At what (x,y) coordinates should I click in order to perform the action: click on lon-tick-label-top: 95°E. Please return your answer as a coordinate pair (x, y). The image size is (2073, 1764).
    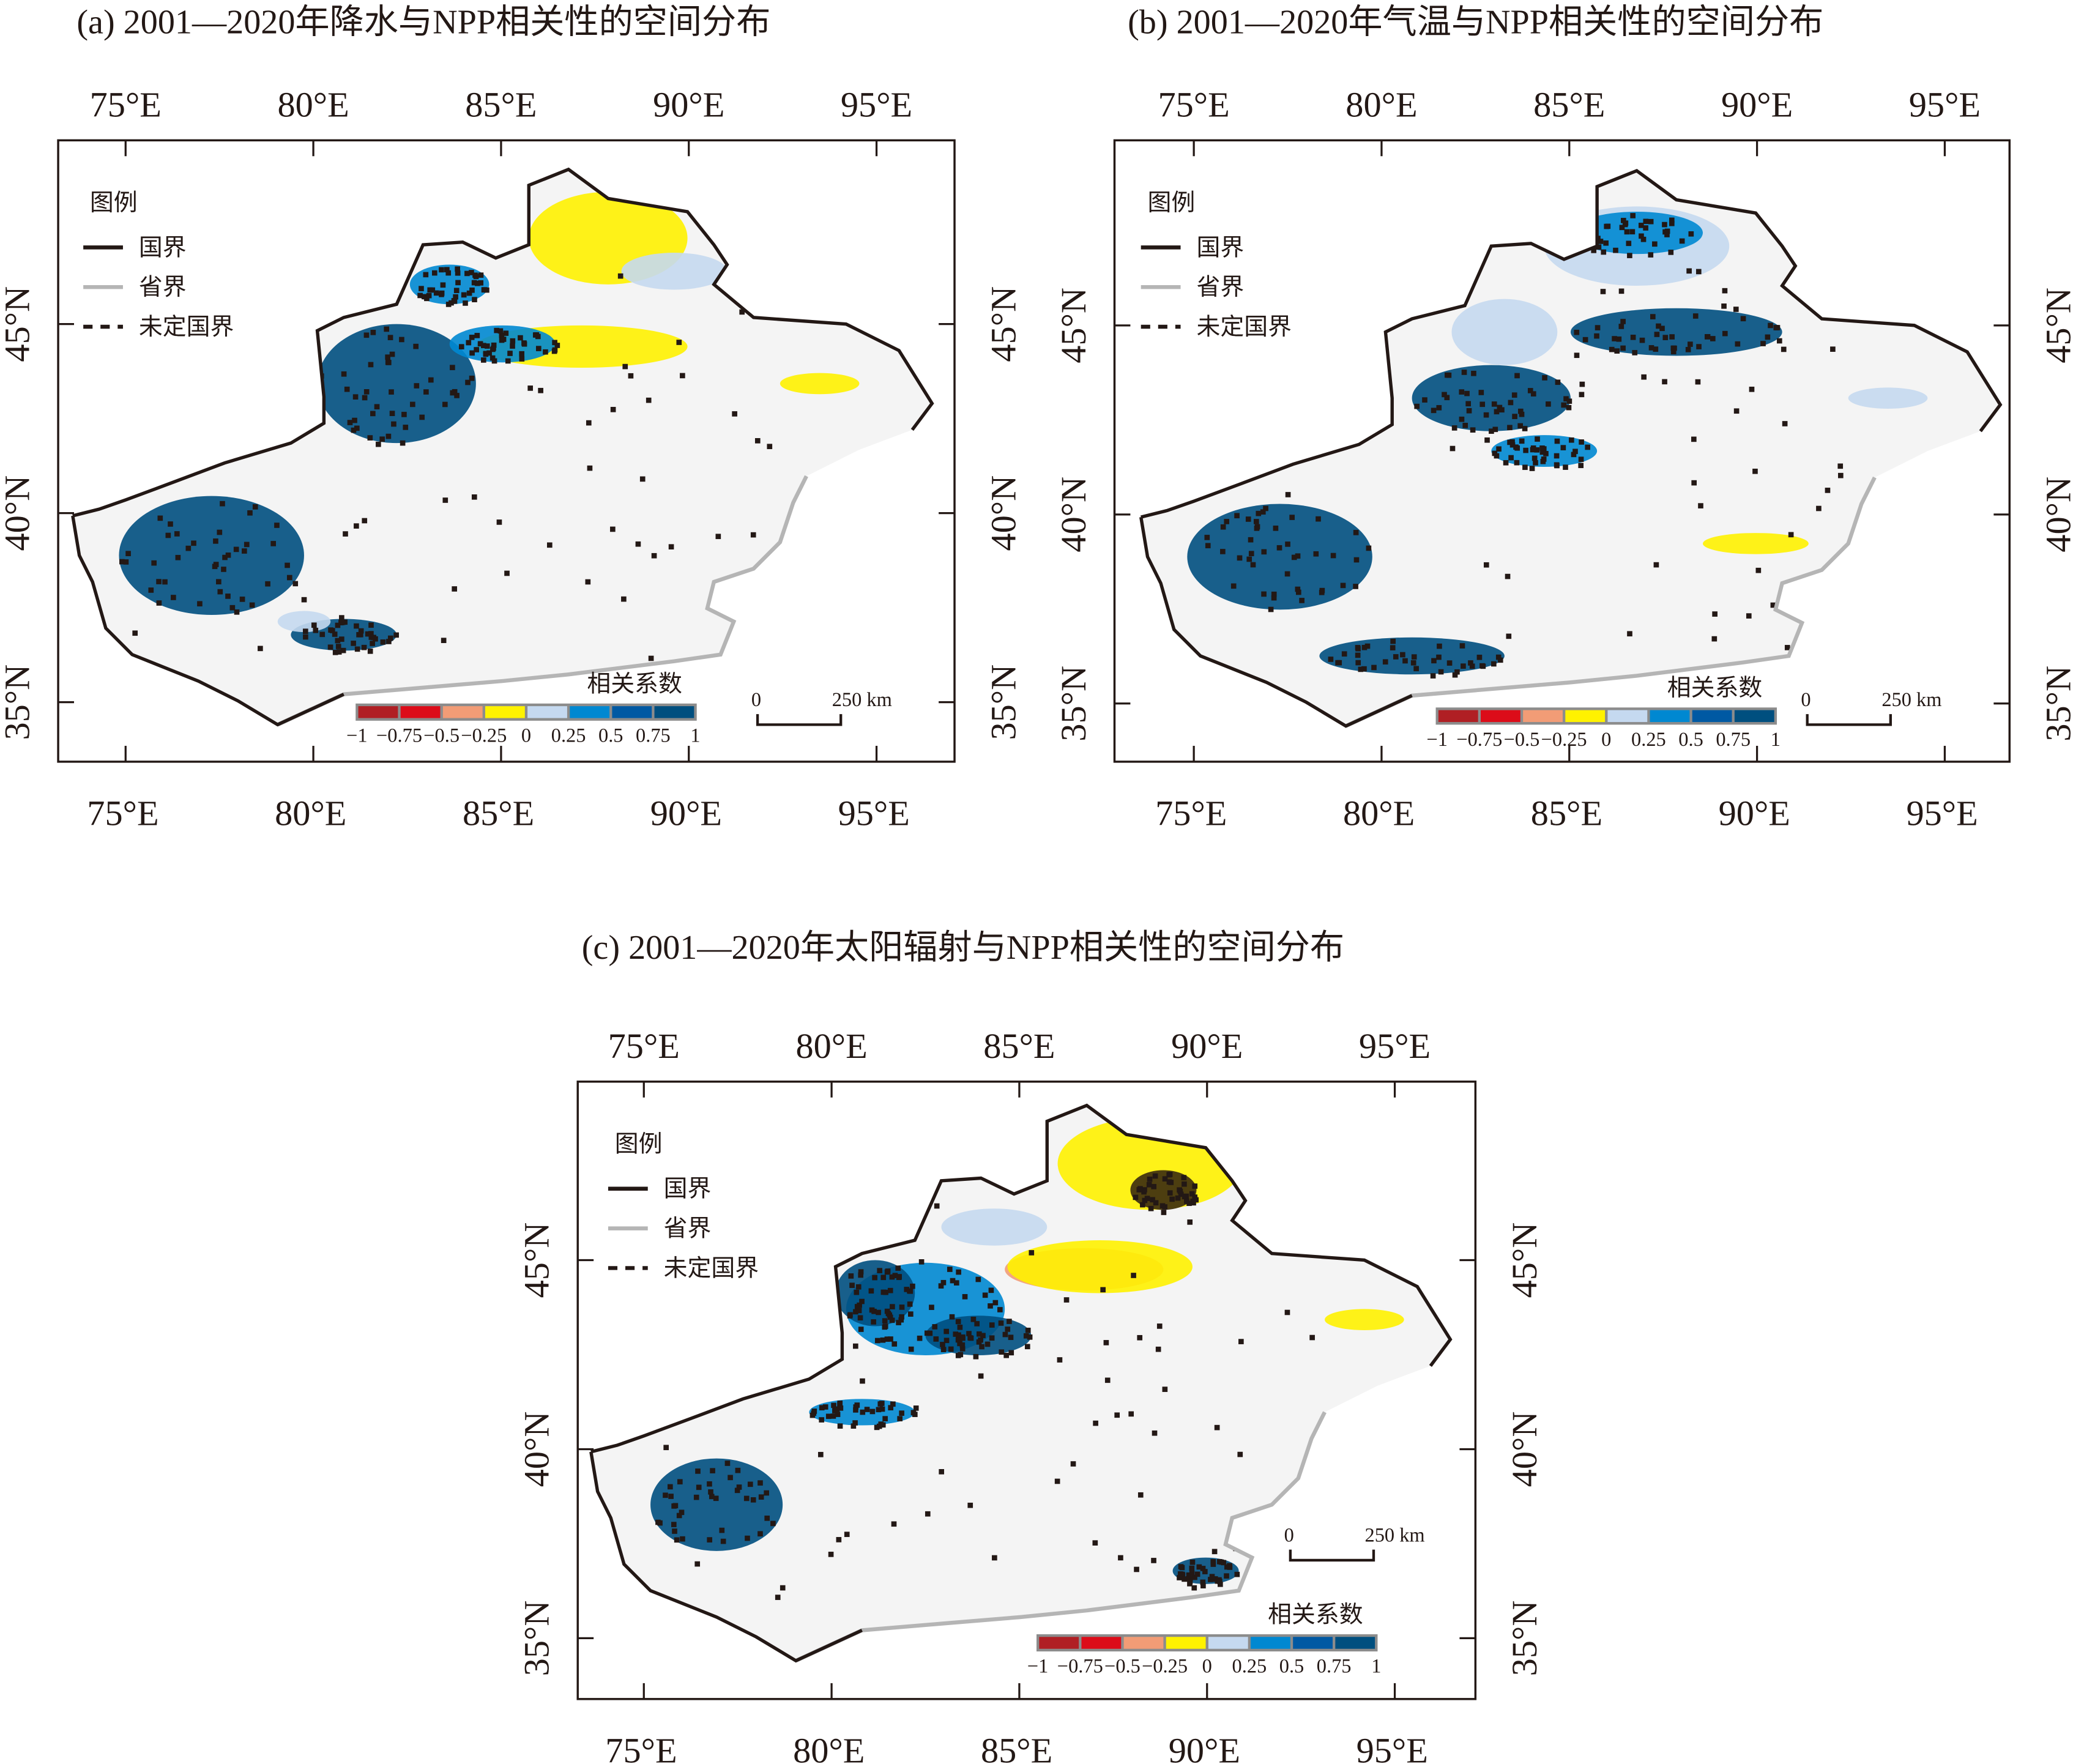
    Looking at the image, I should click on (1945, 104).